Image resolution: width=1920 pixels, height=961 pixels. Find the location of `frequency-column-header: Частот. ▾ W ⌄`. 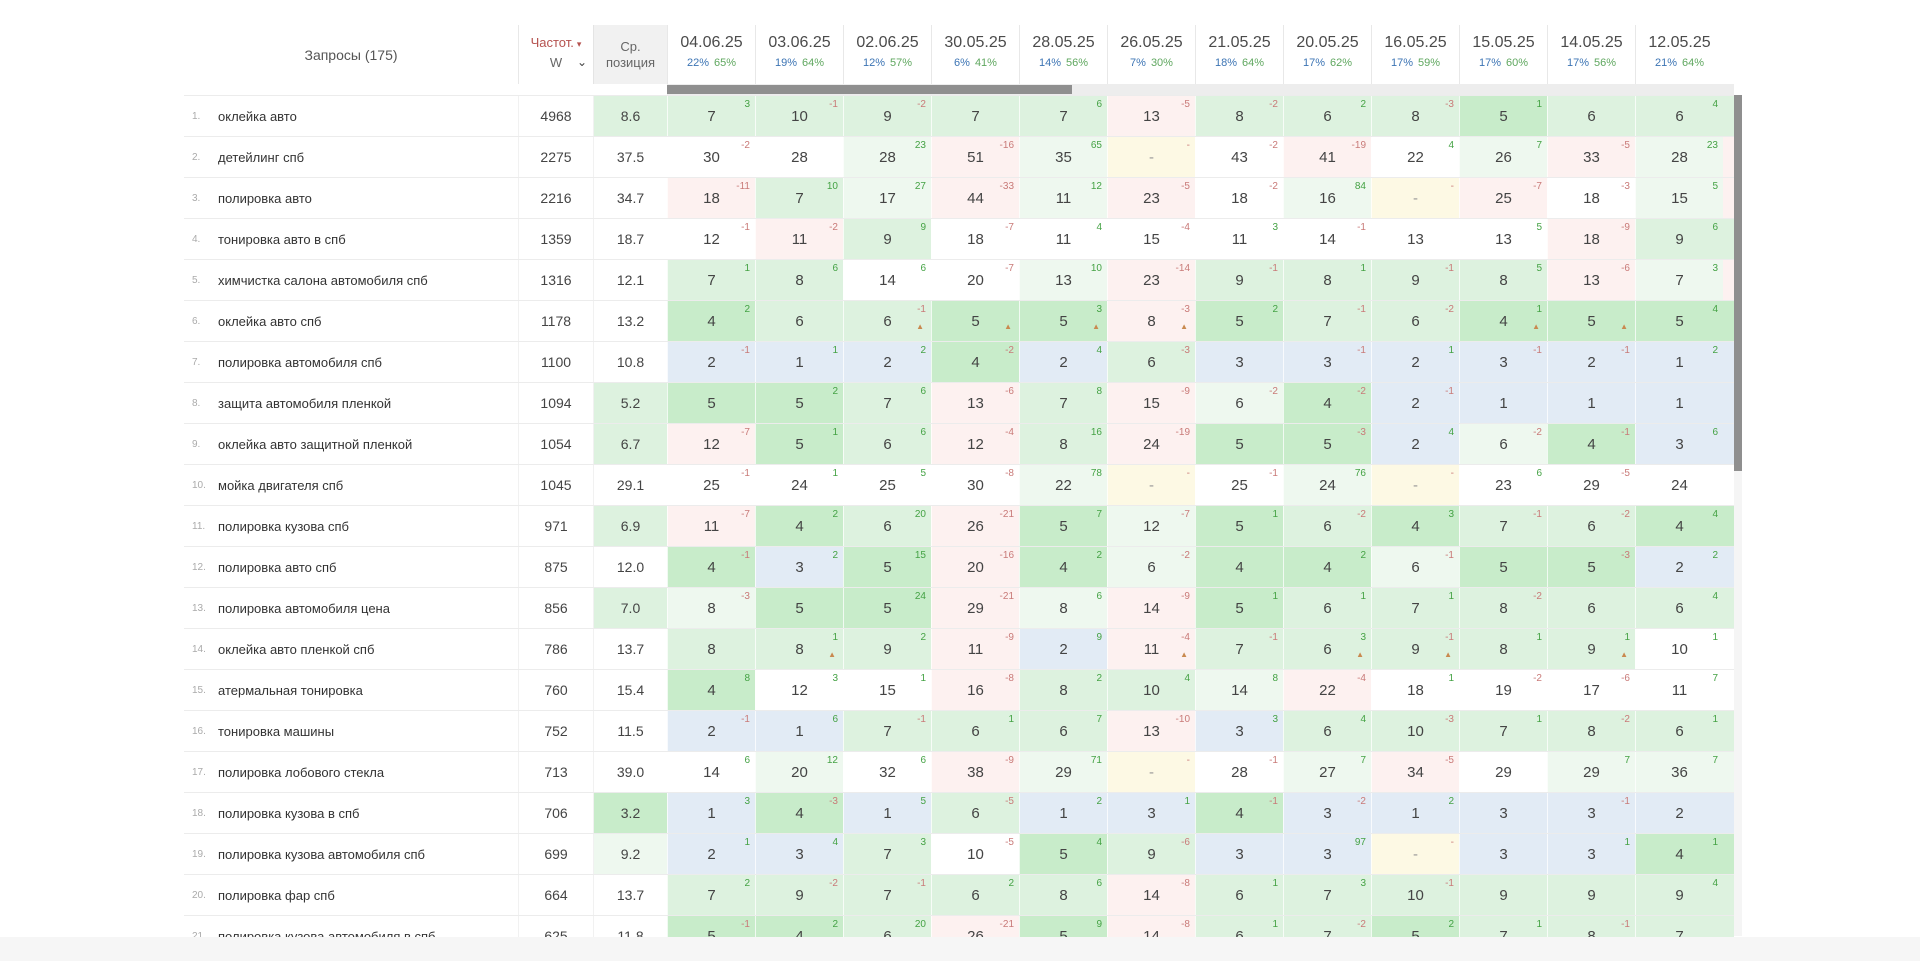

frequency-column-header: Частот. ▾ W ⌄ is located at coordinates (555, 54).